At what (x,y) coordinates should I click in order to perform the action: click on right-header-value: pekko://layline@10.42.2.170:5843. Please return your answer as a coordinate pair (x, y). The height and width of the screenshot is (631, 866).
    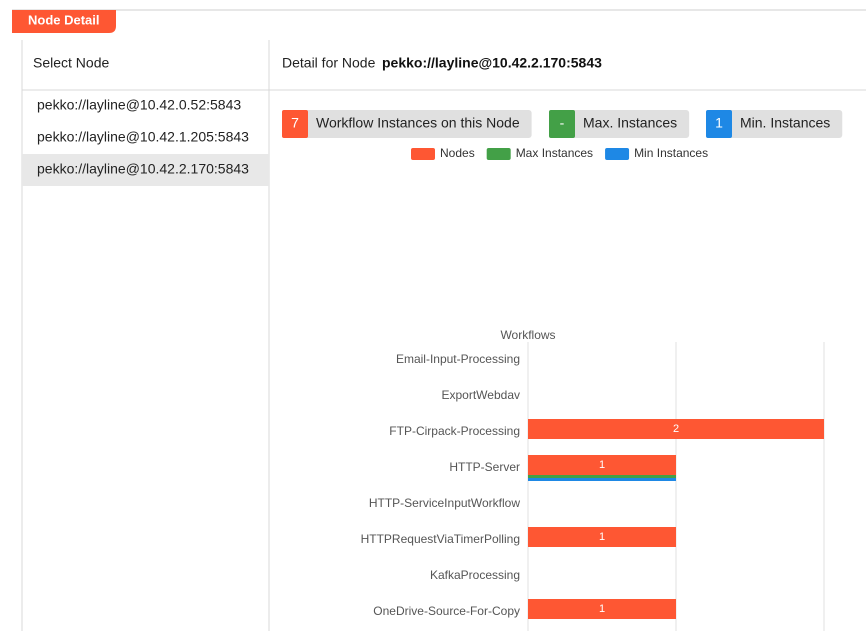
    Looking at the image, I should click on (492, 63).